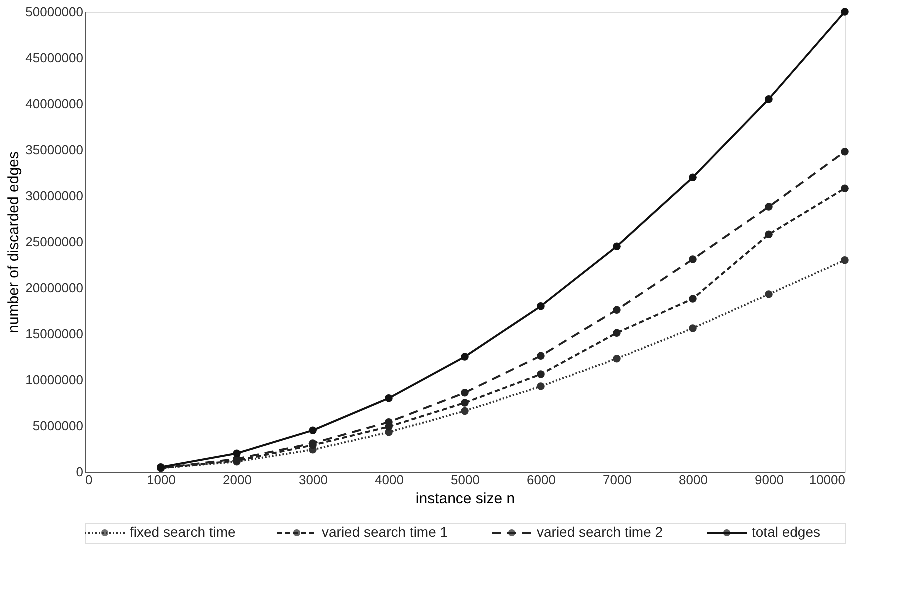 Image resolution: width=908 pixels, height=607 pixels. What do you see at coordinates (617, 480) in the screenshot?
I see `x-tick-label: 7000` at bounding box center [617, 480].